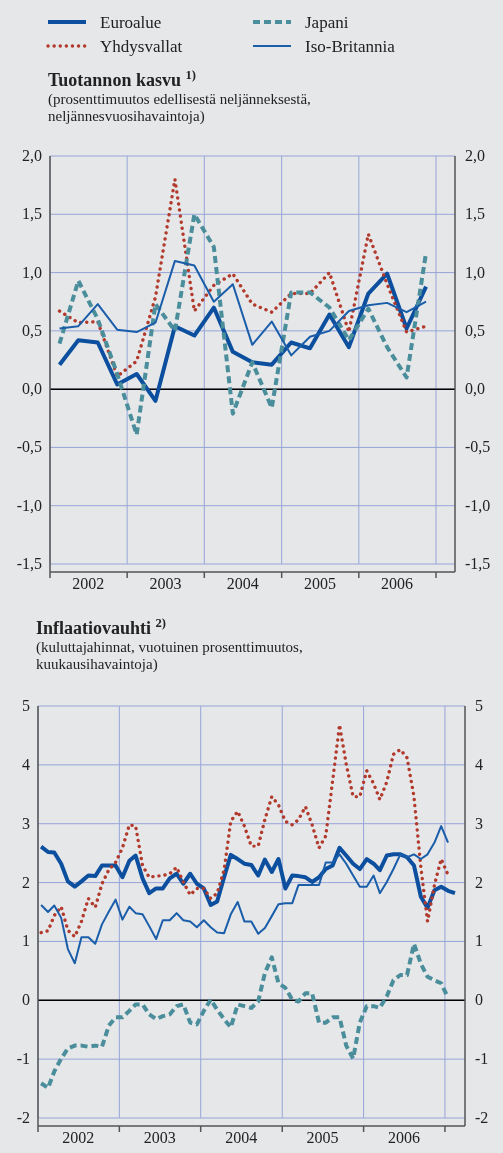 The image size is (503, 1153). I want to click on y2-tick-label: 5, so click(479, 705).